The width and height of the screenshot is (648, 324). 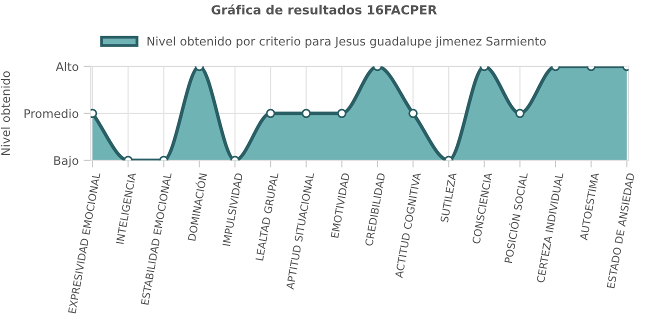 What do you see at coordinates (267, 216) in the screenshot?
I see `x-tick-label: LEALTAD GRUPAL` at bounding box center [267, 216].